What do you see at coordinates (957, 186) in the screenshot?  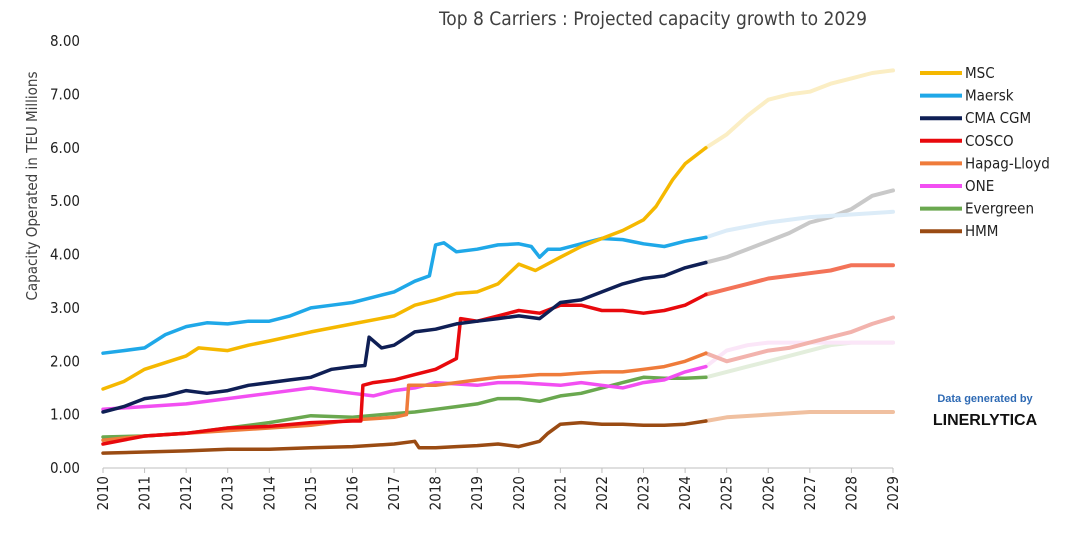 I see `legend-item-one: ONE` at bounding box center [957, 186].